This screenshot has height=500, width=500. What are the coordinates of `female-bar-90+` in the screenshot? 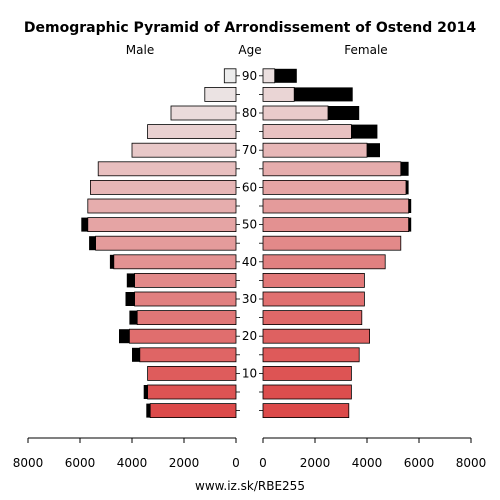 It's located at (269, 76).